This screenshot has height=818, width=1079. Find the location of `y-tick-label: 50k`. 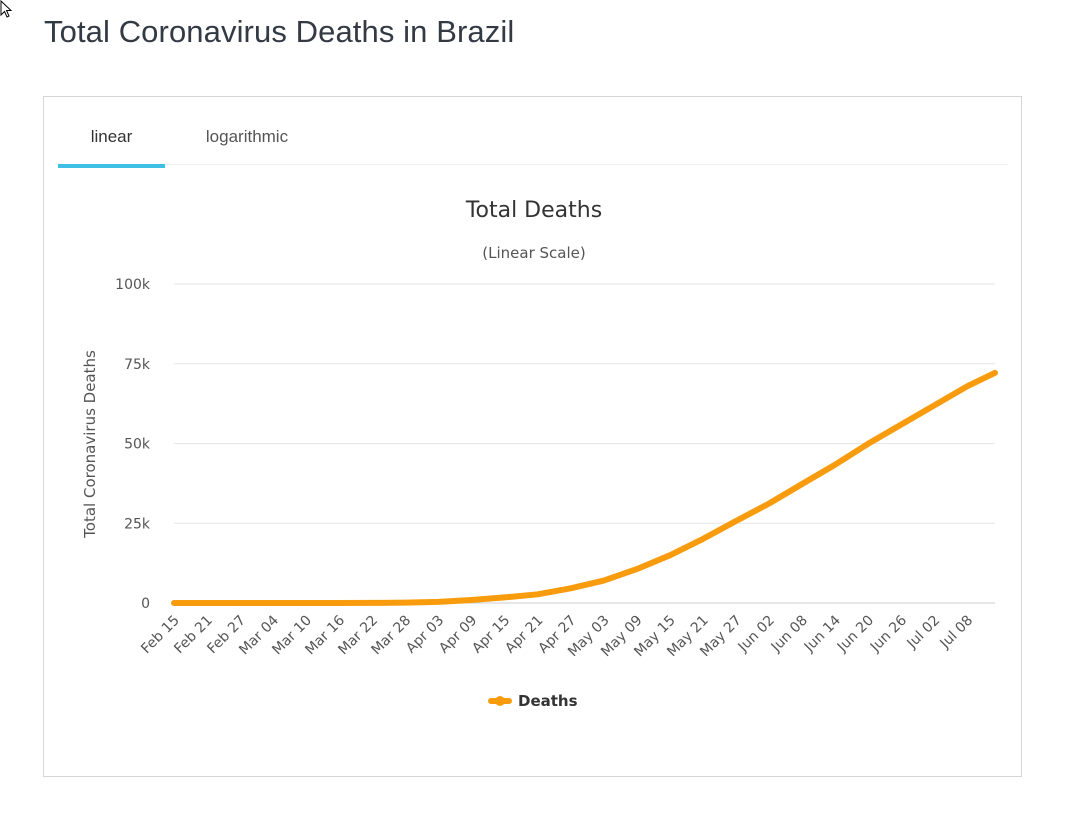

y-tick-label: 50k is located at coordinates (137, 445).